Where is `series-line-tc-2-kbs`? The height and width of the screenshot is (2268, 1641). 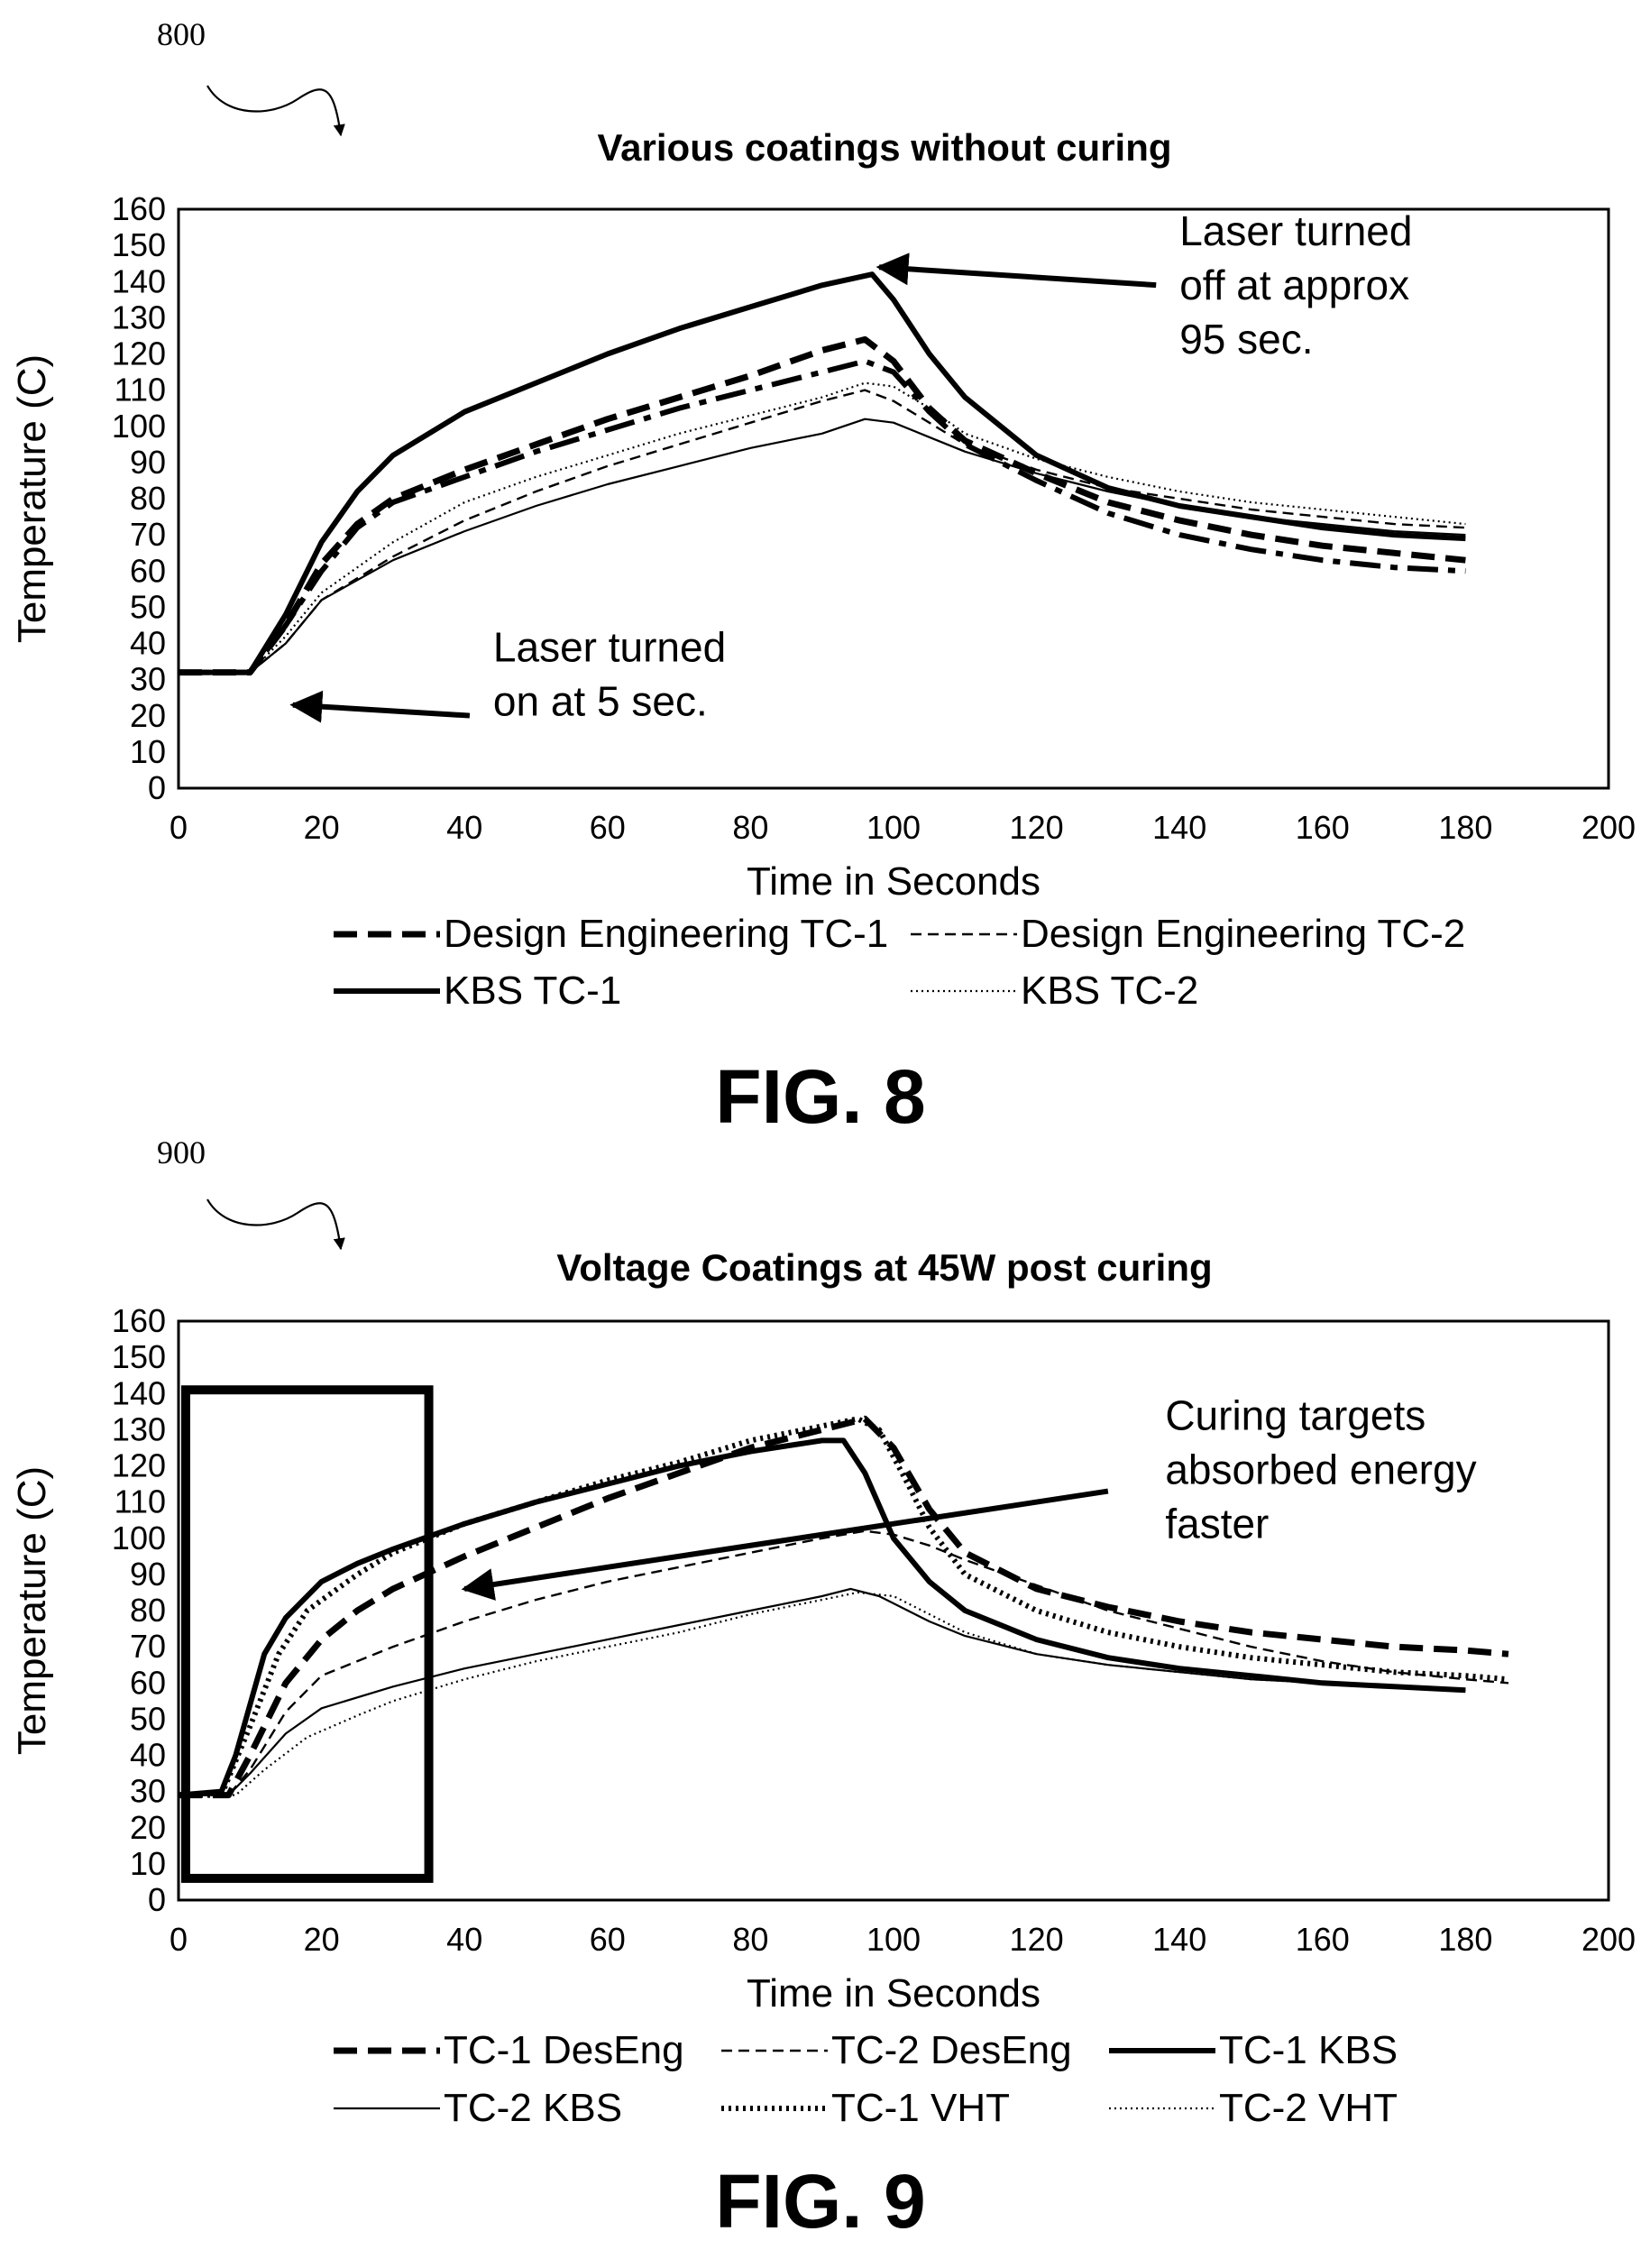 series-line-tc-2-kbs is located at coordinates (822, 1692).